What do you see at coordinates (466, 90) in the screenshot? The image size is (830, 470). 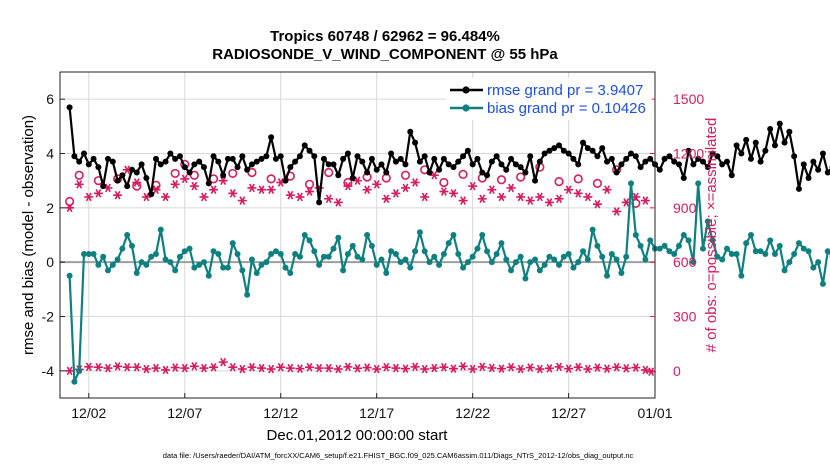 I see `legend-rmse-marker` at bounding box center [466, 90].